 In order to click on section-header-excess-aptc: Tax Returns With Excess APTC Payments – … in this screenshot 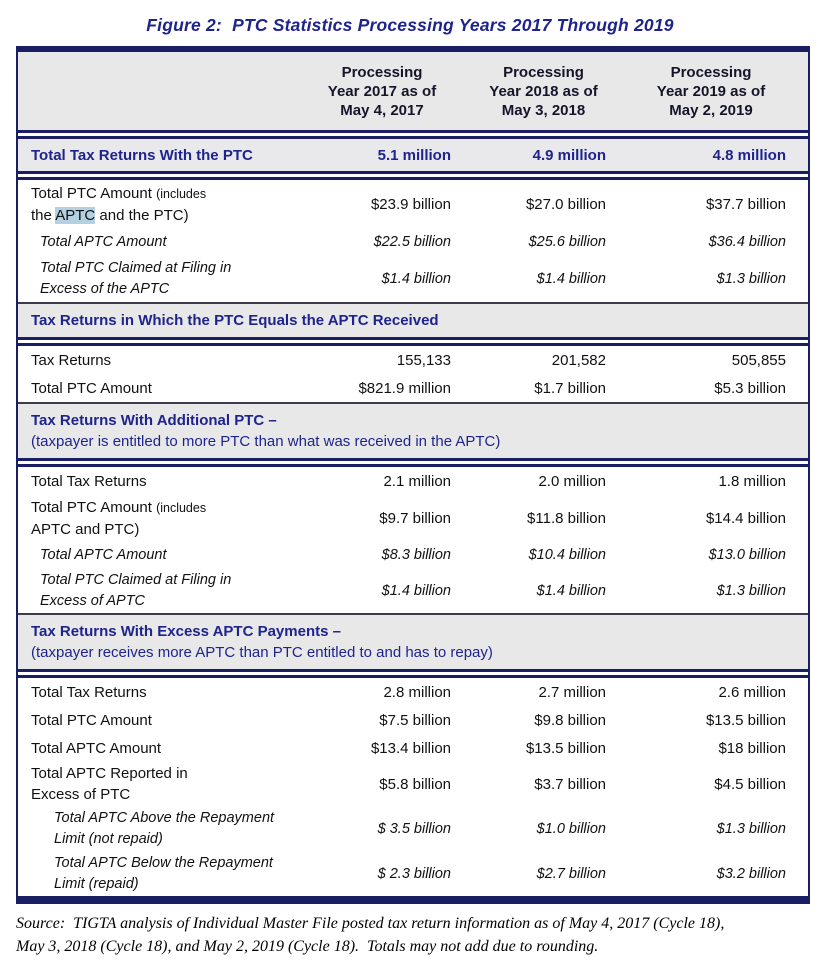, I will do `click(413, 641)`.